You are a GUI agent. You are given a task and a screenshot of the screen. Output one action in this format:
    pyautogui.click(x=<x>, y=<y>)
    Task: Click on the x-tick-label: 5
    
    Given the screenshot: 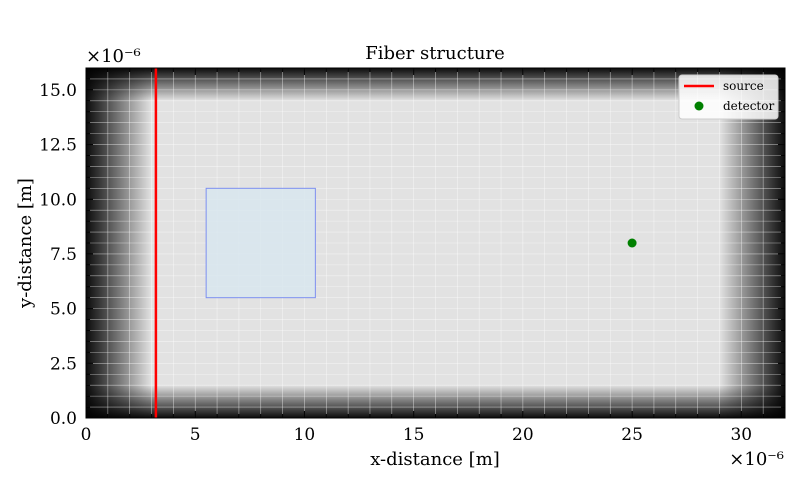 What is the action you would take?
    pyautogui.click(x=195, y=435)
    